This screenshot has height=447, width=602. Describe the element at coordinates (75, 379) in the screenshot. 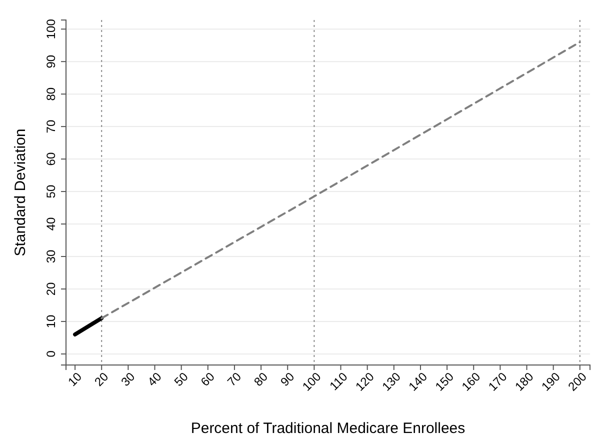

I see `x-tick-label: 10` at that location.